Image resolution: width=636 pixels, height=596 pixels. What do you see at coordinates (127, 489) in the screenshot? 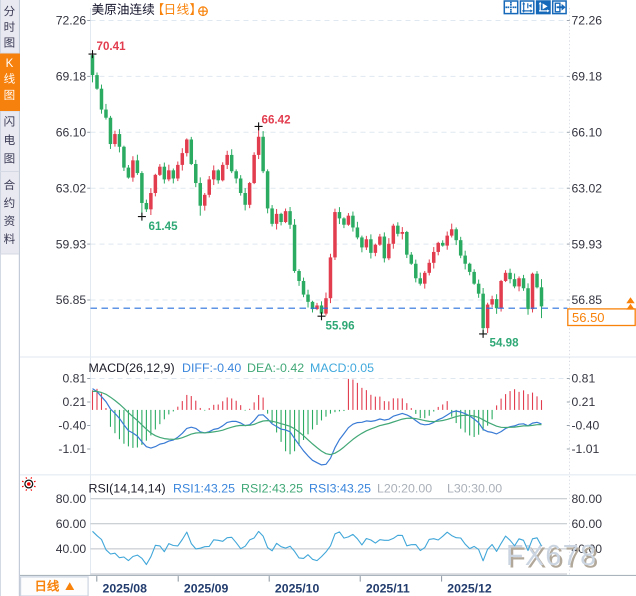
I see `svg-text: RSI(14,14,14)` at bounding box center [127, 489].